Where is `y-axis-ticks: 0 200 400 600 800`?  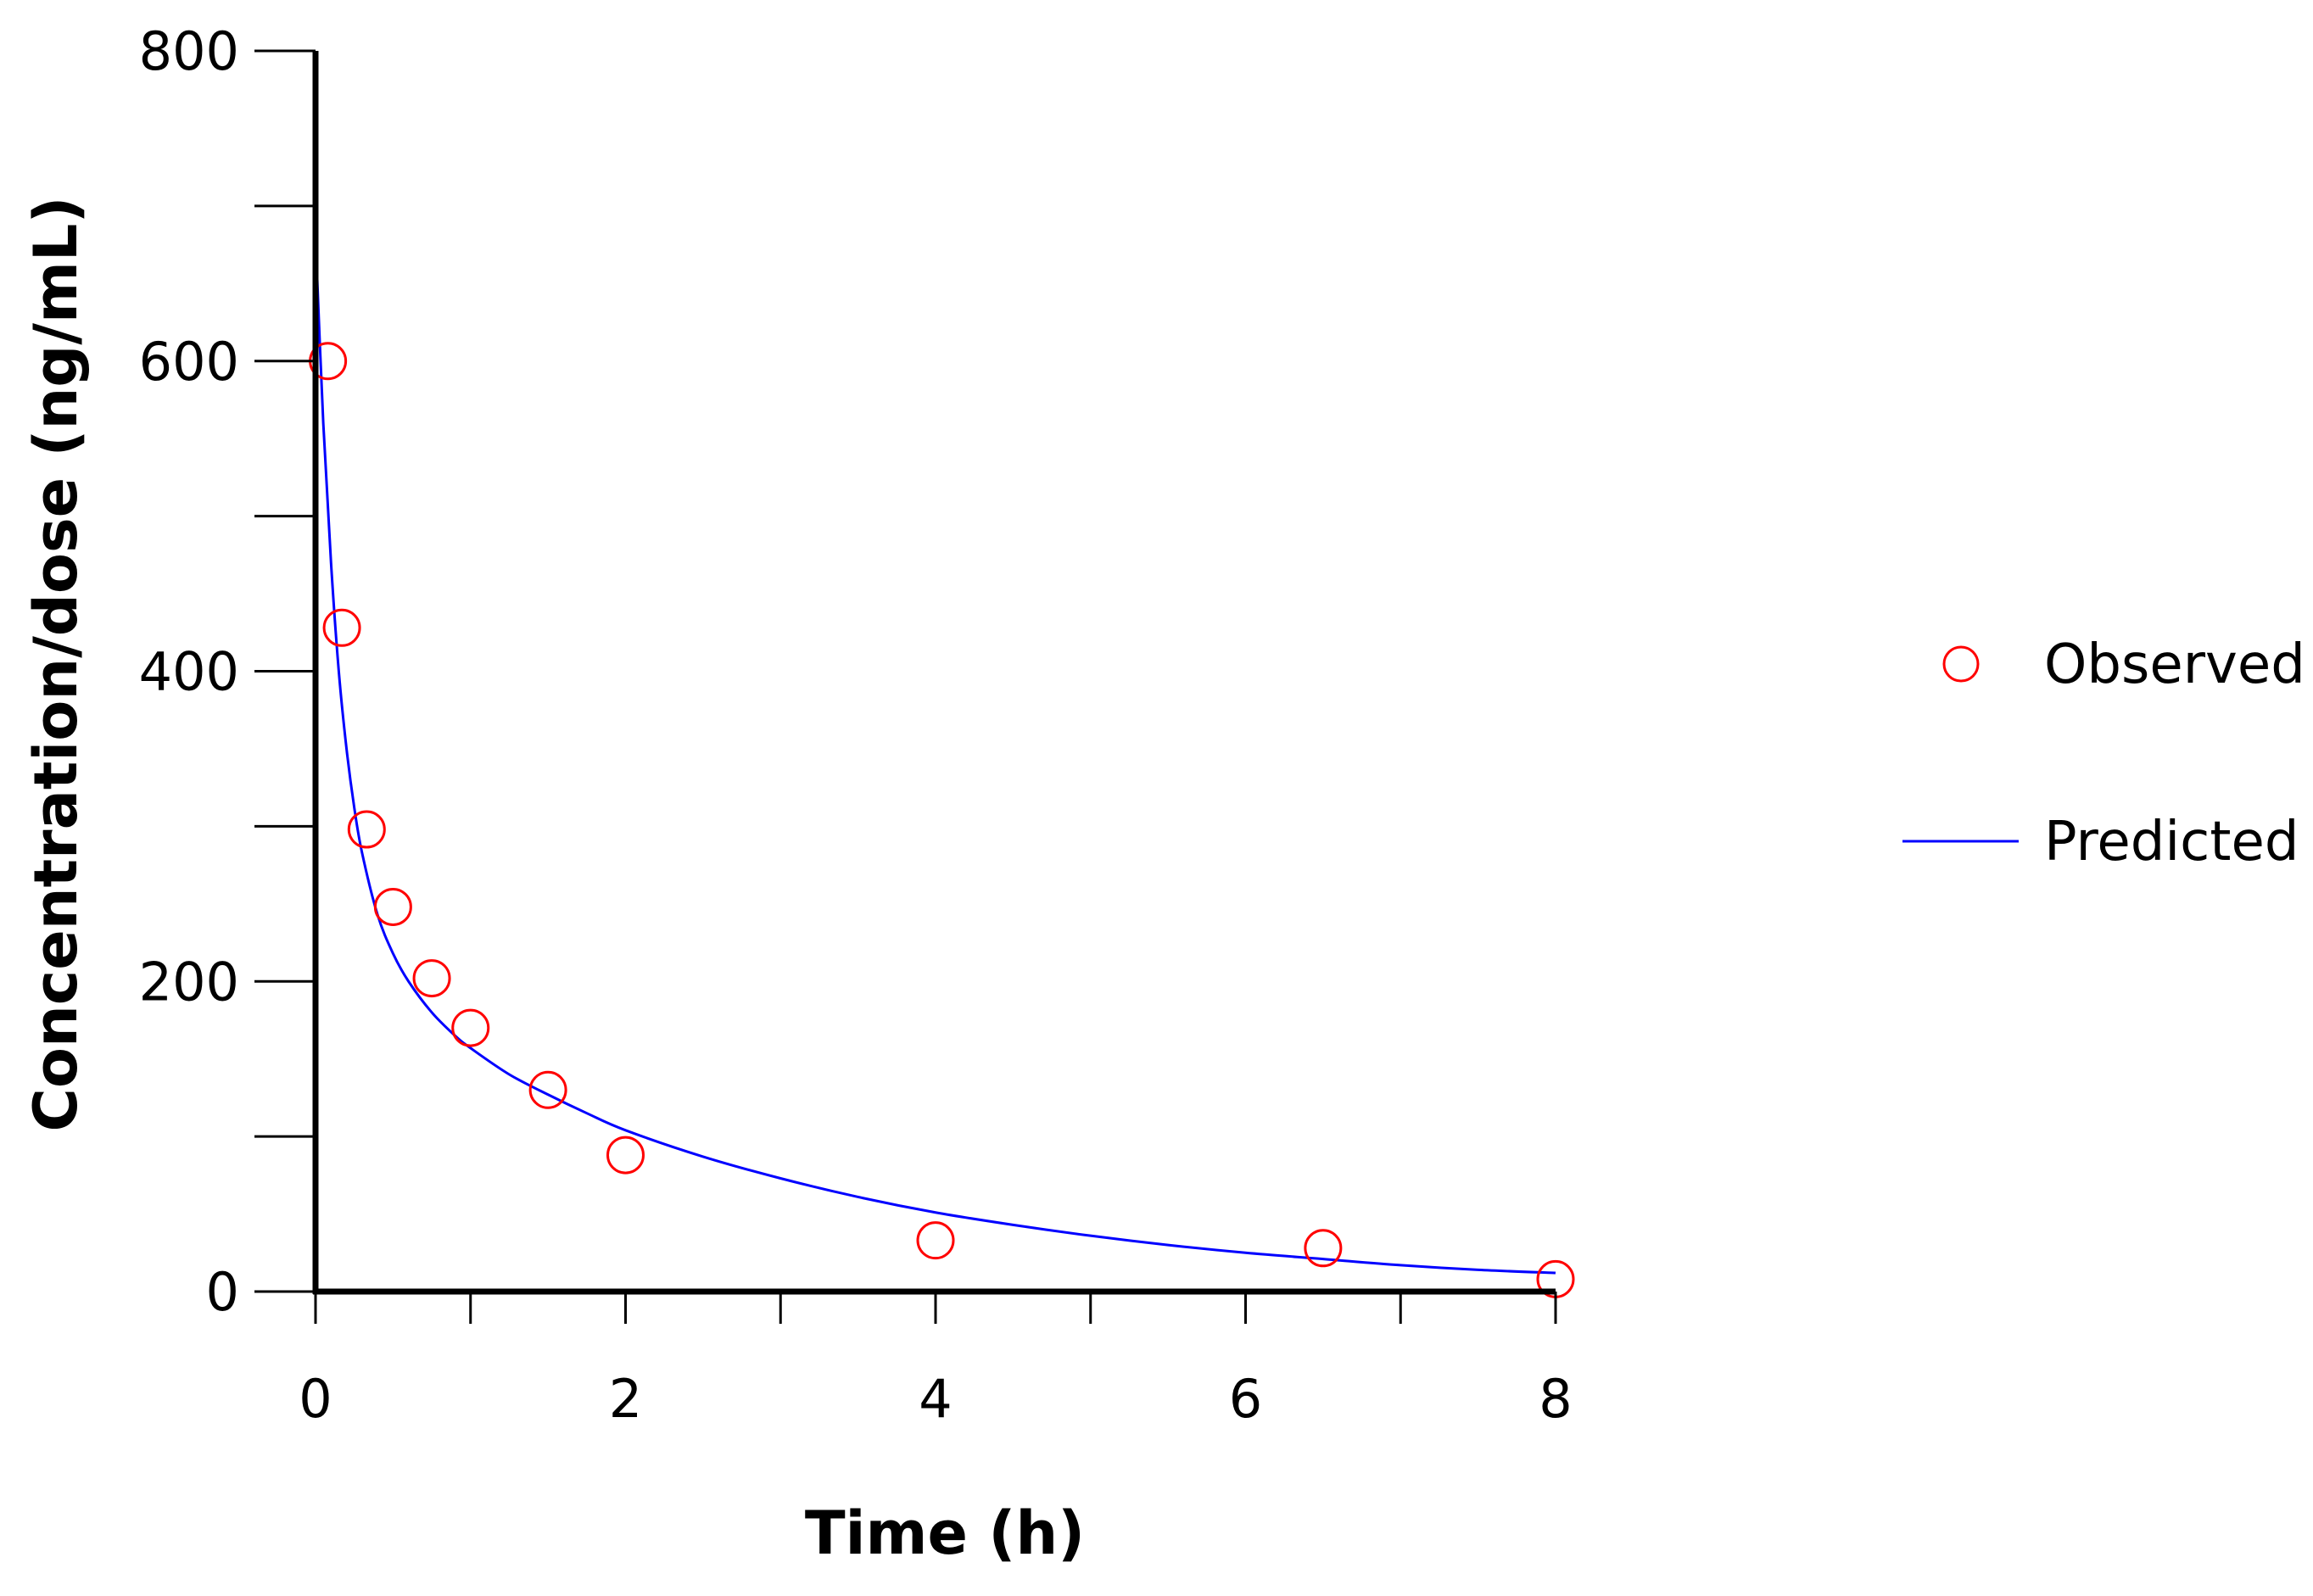 y-axis-ticks: 0 200 400 600 800 is located at coordinates (228, 671).